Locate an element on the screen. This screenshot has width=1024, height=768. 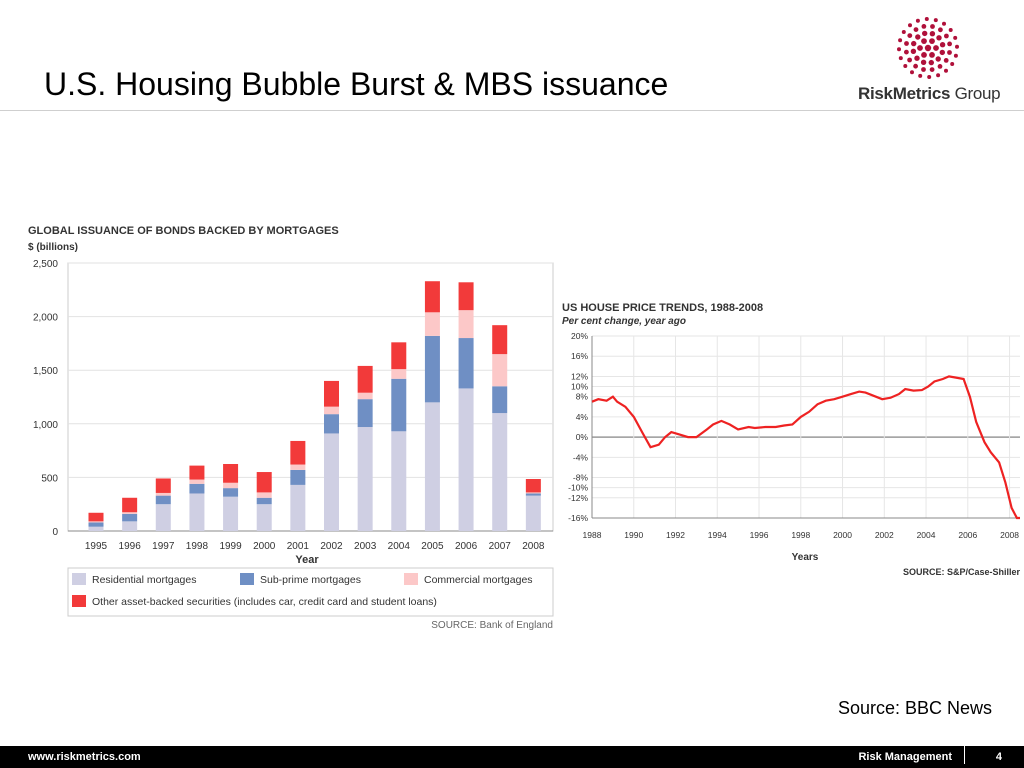
title-divider is located at coordinates (512, 110).